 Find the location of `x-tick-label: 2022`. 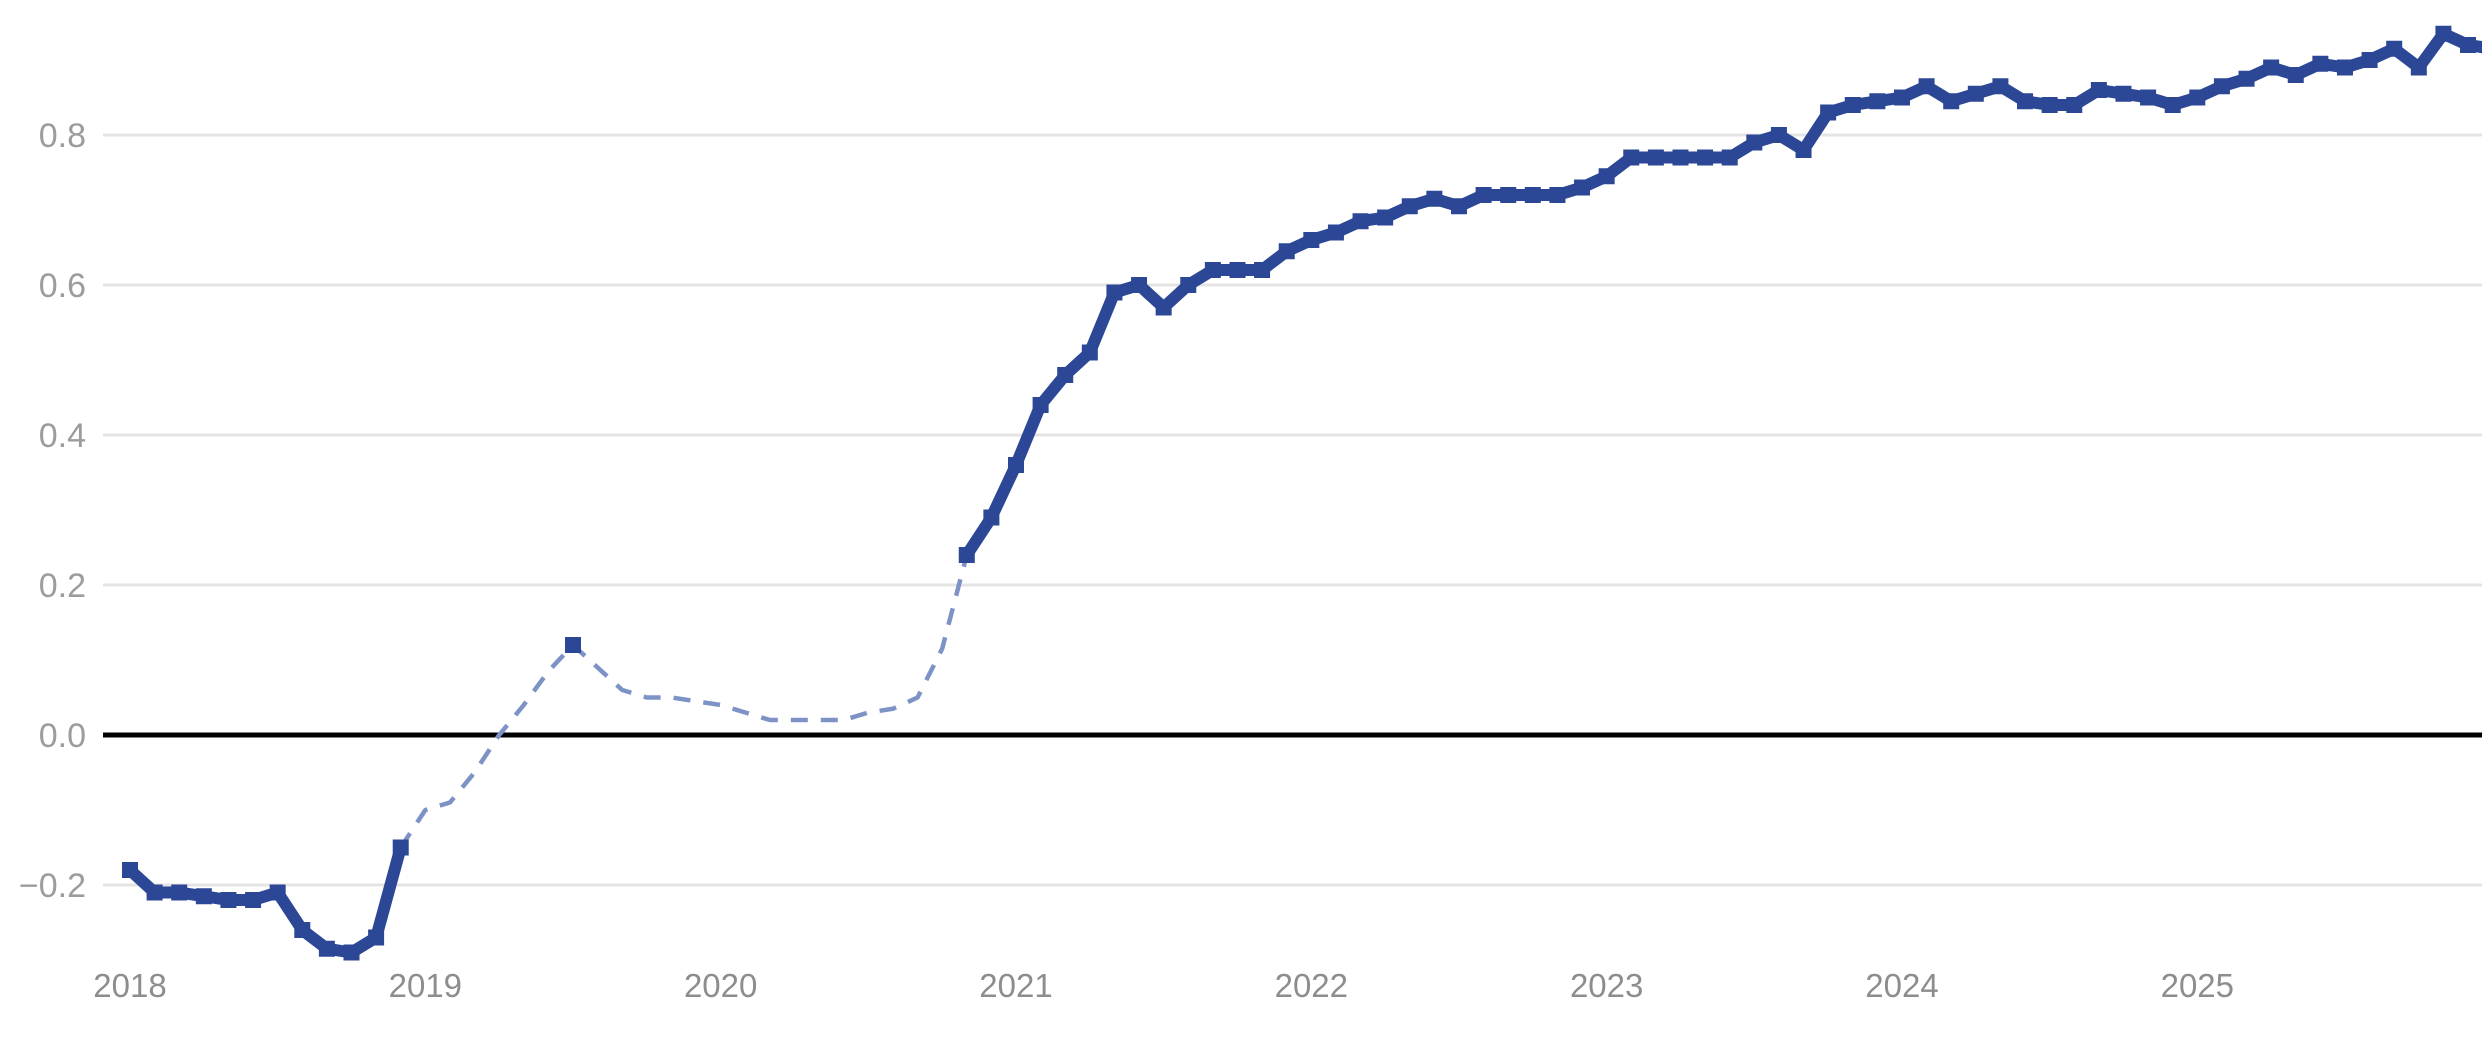

x-tick-label: 2022 is located at coordinates (1311, 985).